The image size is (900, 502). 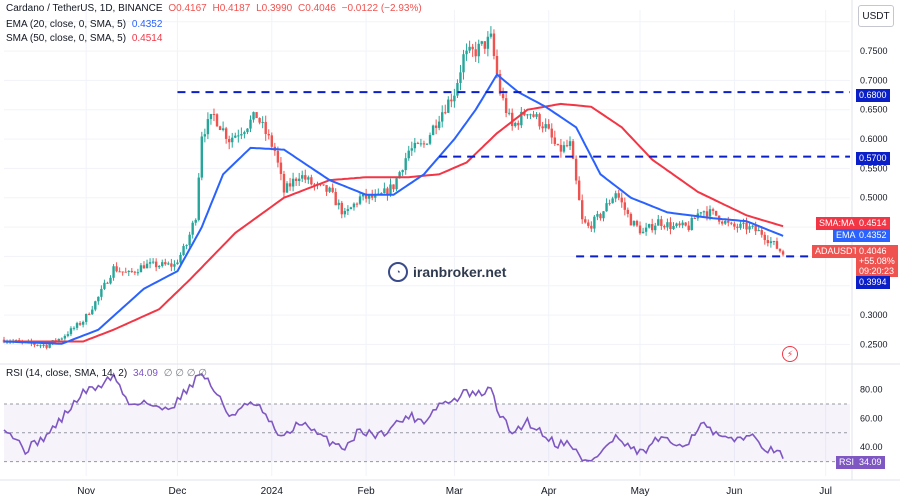 What do you see at coordinates (873, 235) in the screenshot?
I see `ema-price-tag: 0.4352` at bounding box center [873, 235].